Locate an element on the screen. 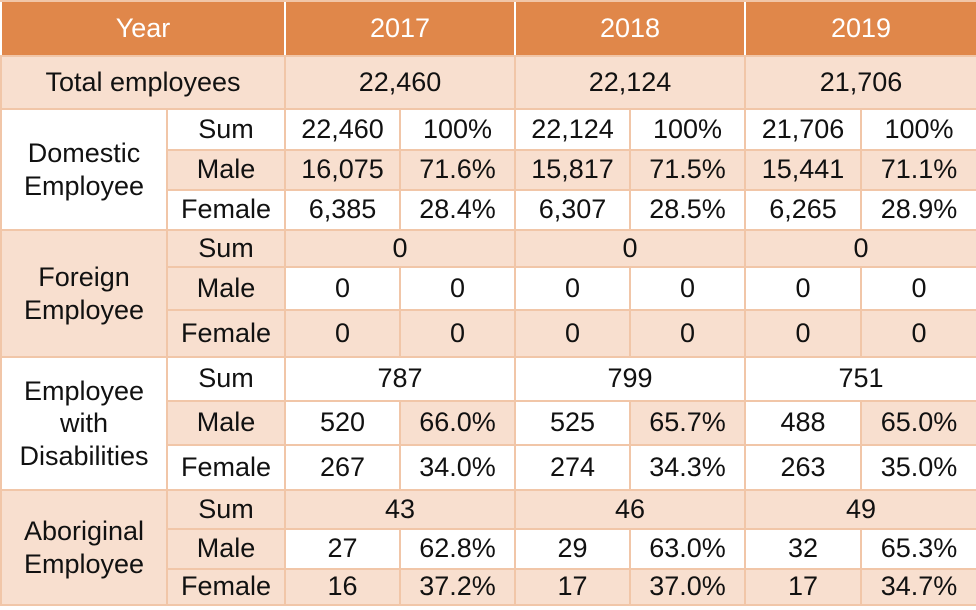 The image size is (976, 610). cell: 22,124 is located at coordinates (573, 129).